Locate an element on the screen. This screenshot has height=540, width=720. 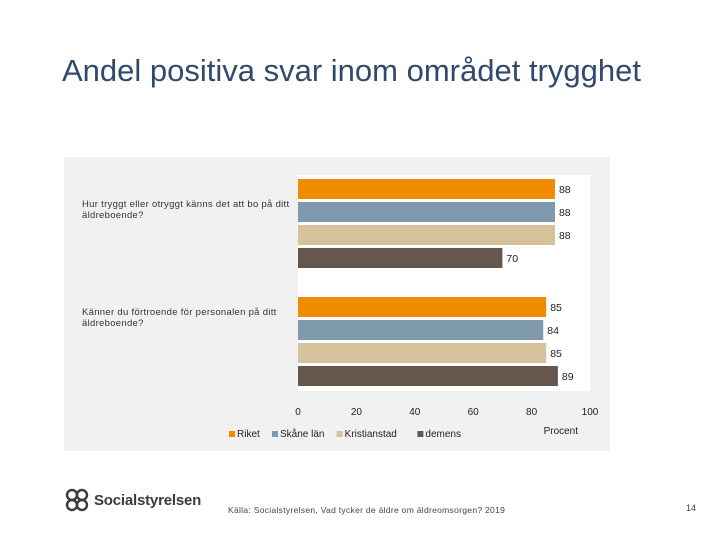
logo-text: Socialstyrelsen is located at coordinates (148, 500).